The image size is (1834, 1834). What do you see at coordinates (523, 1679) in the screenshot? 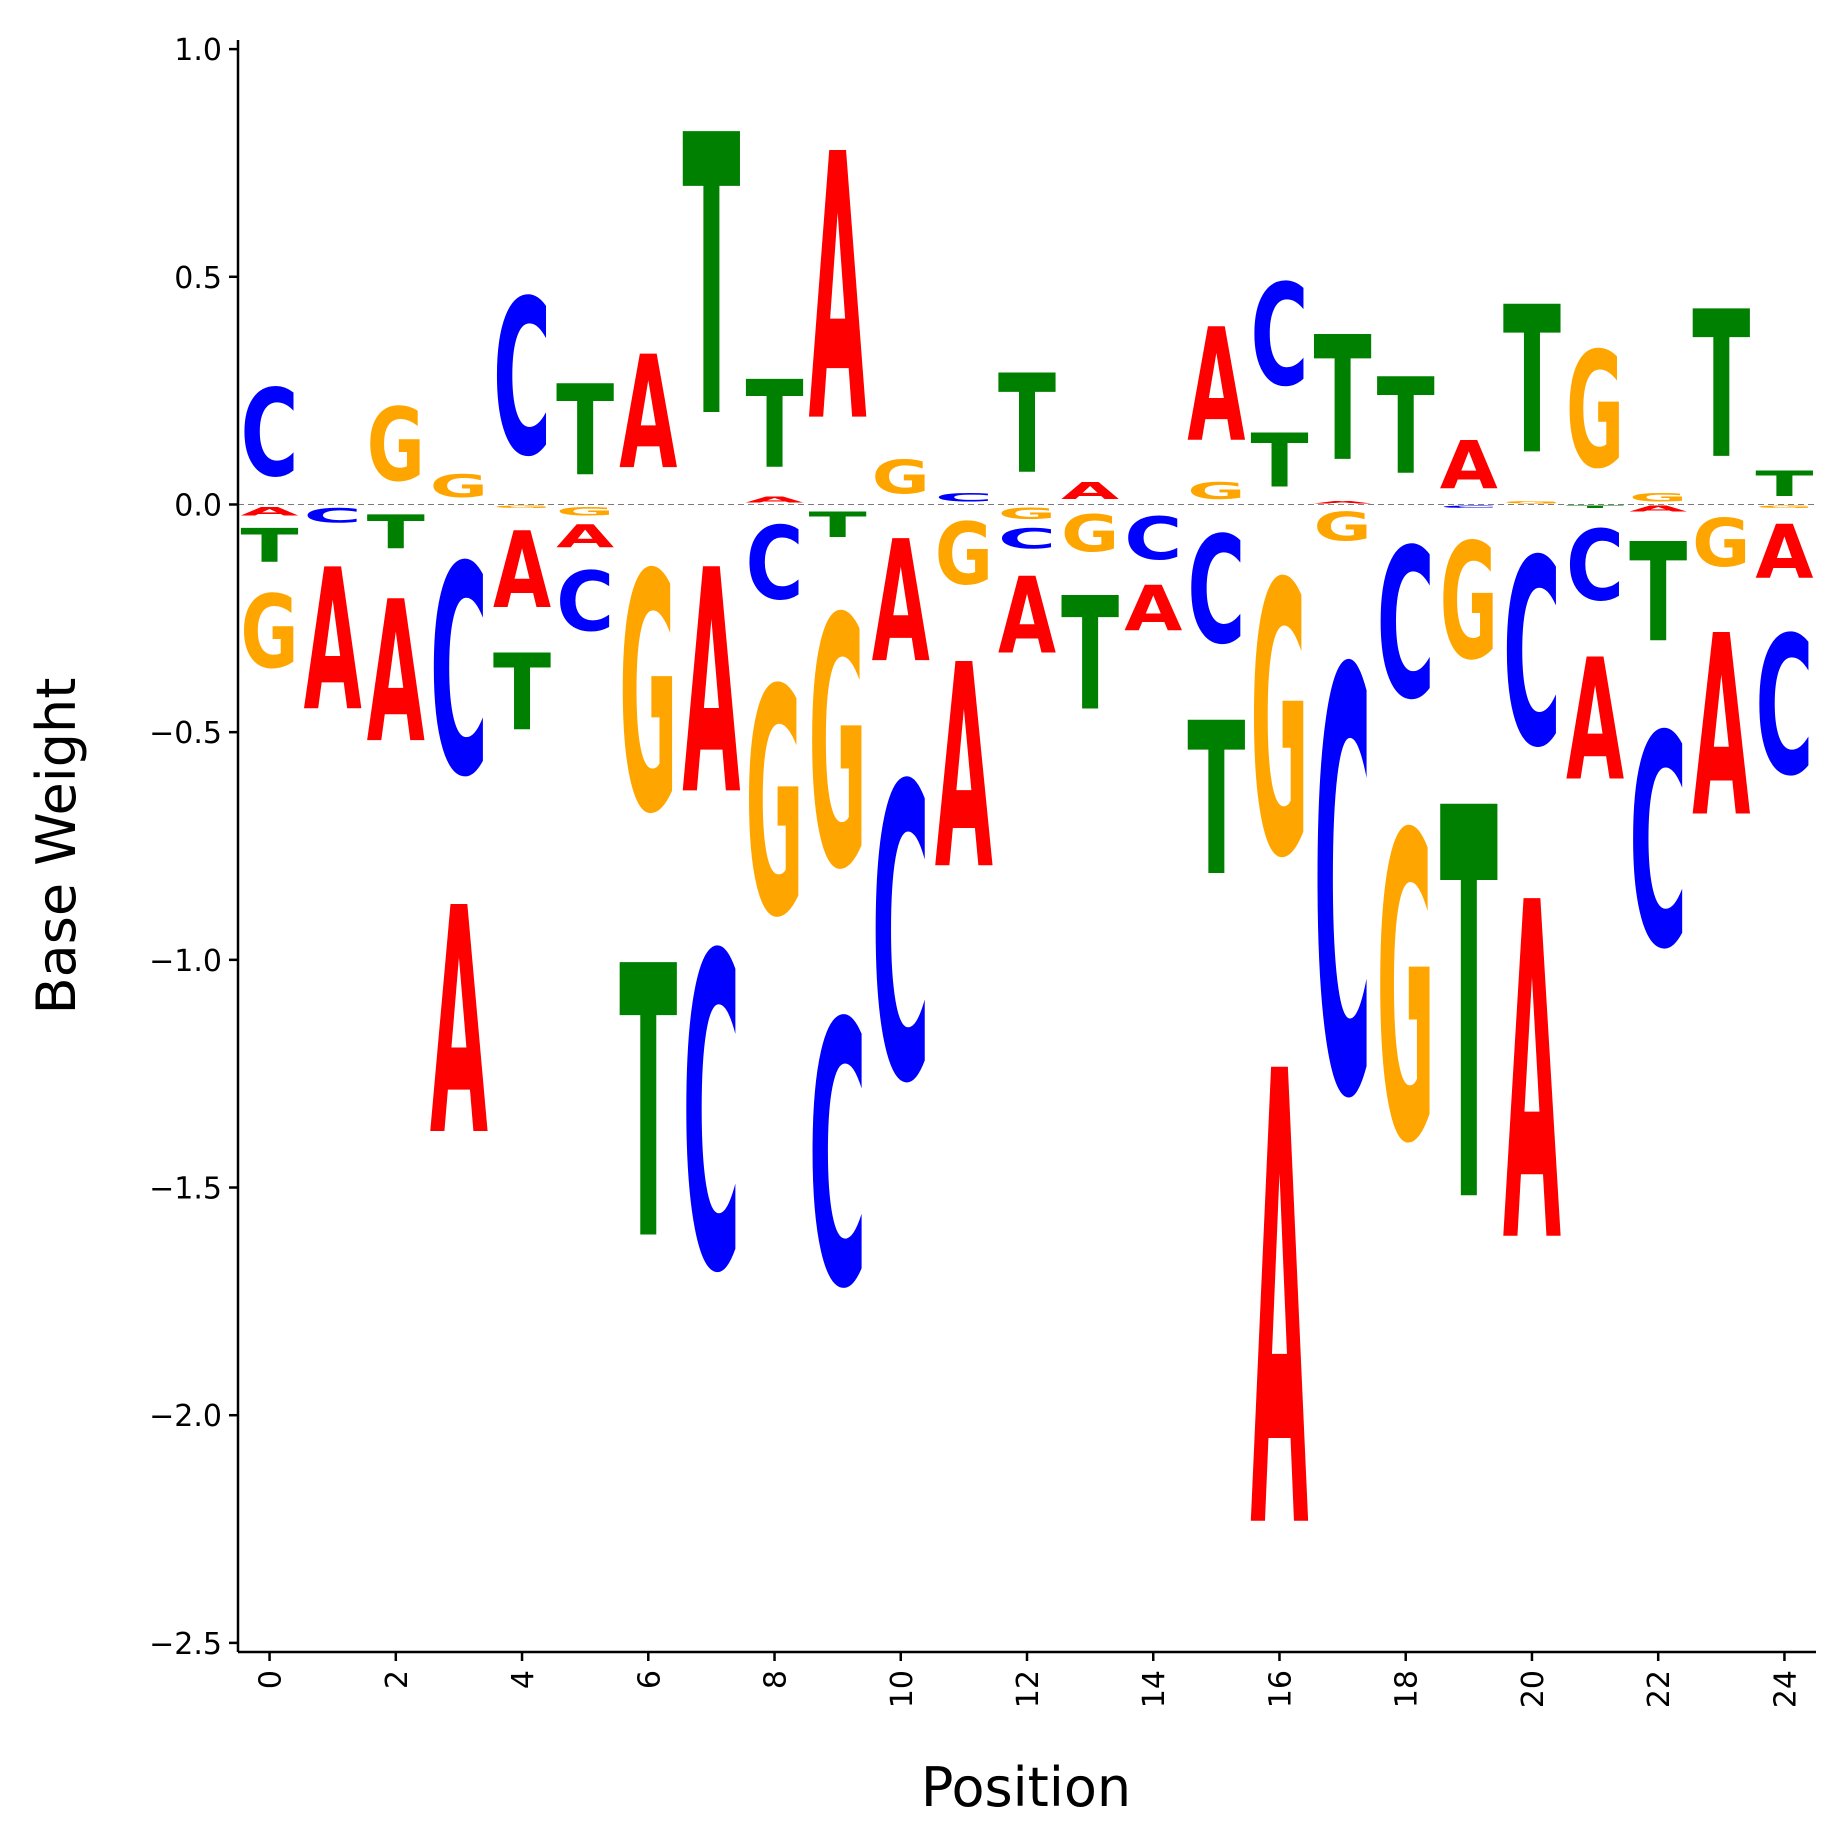
I see `x-tick-label: 4` at bounding box center [523, 1679].